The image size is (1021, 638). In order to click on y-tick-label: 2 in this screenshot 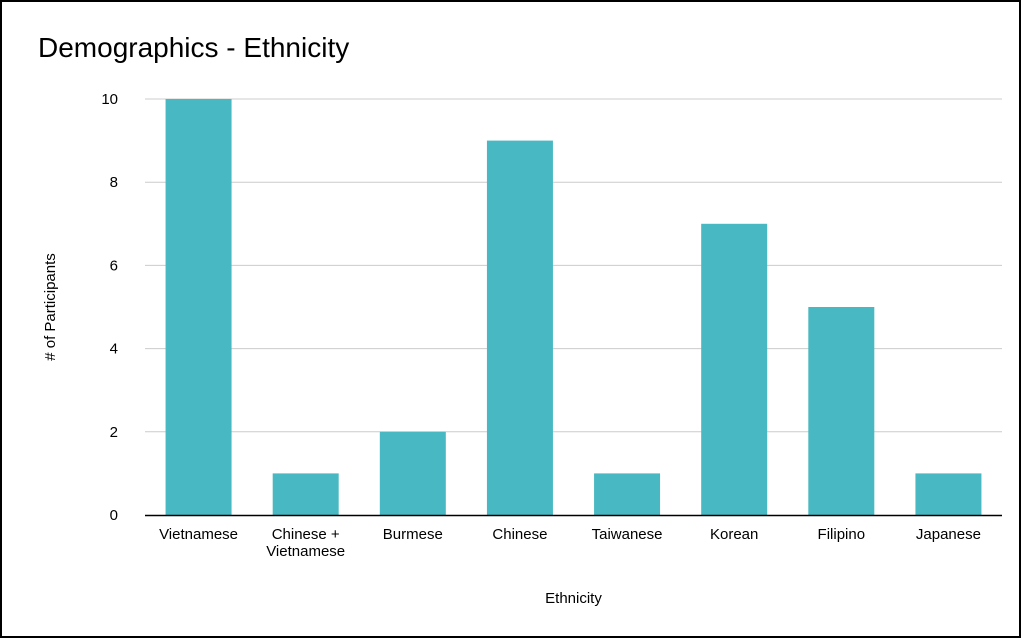, I will do `click(114, 432)`.